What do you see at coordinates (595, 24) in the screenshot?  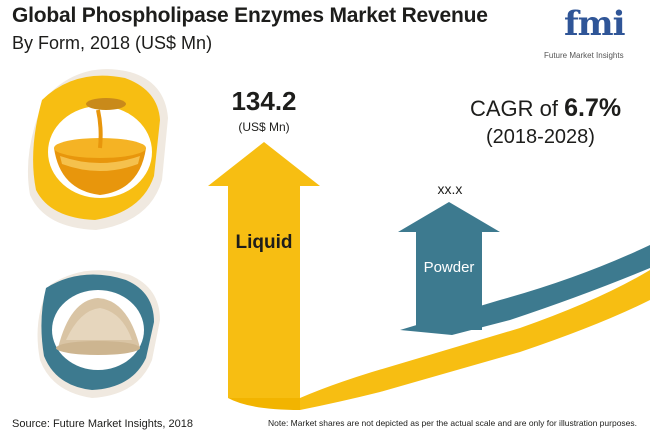 I see `logo-brand: fmi` at bounding box center [595, 24].